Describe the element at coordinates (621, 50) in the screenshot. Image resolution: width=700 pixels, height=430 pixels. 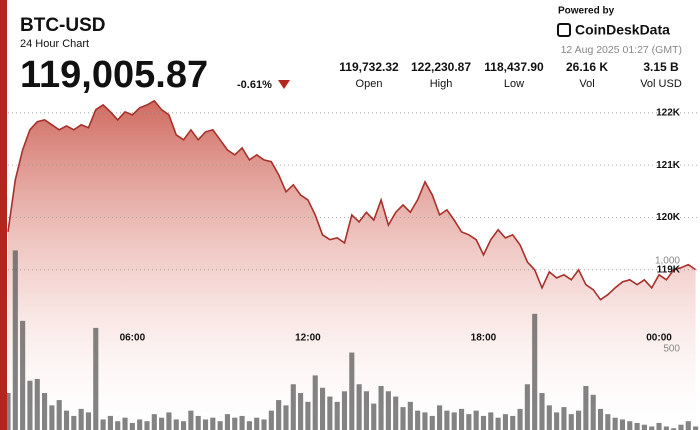
I see `timestamp: 12 Aug 2025 01:27 (GMT)` at that location.